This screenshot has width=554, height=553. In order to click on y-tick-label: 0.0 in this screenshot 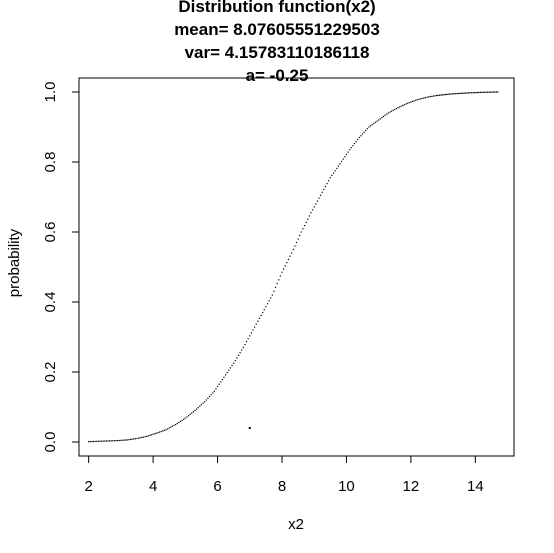, I will do `click(50, 442)`.